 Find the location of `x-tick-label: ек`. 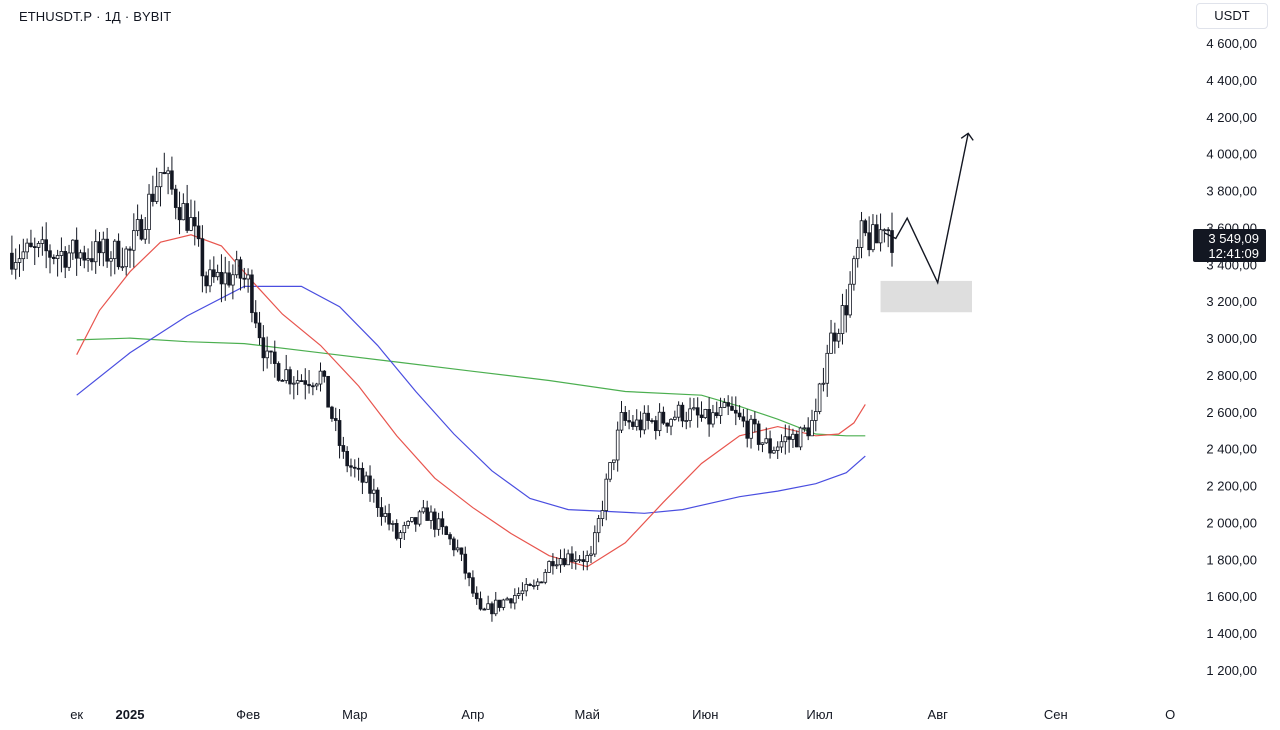

x-tick-label: ек is located at coordinates (76, 714).